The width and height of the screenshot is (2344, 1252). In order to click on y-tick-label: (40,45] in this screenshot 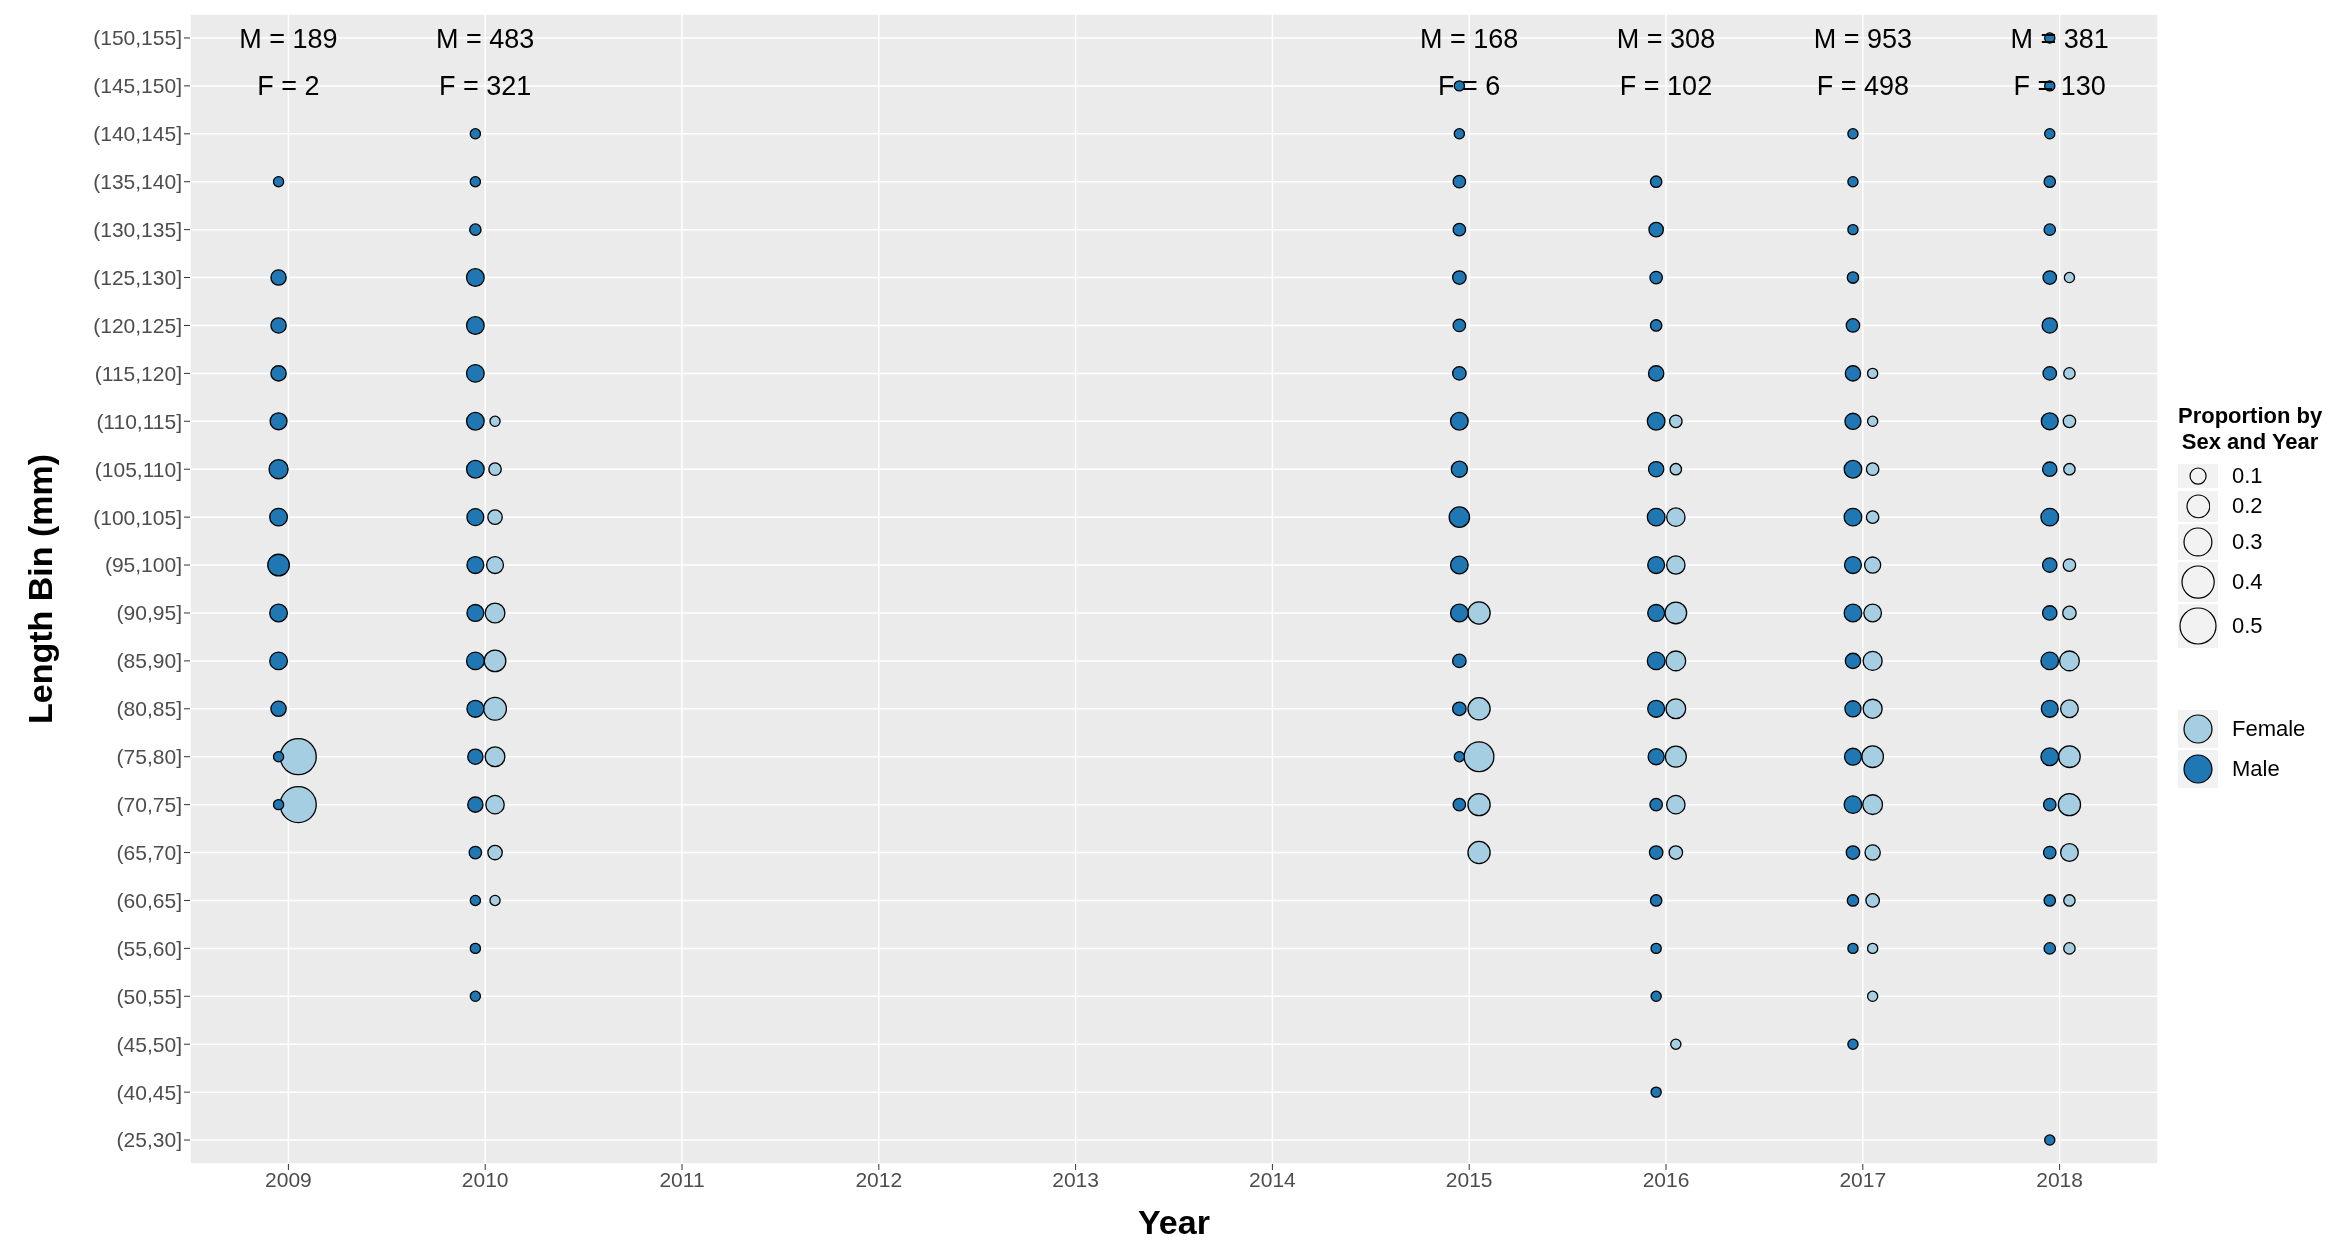, I will do `click(149, 1092)`.